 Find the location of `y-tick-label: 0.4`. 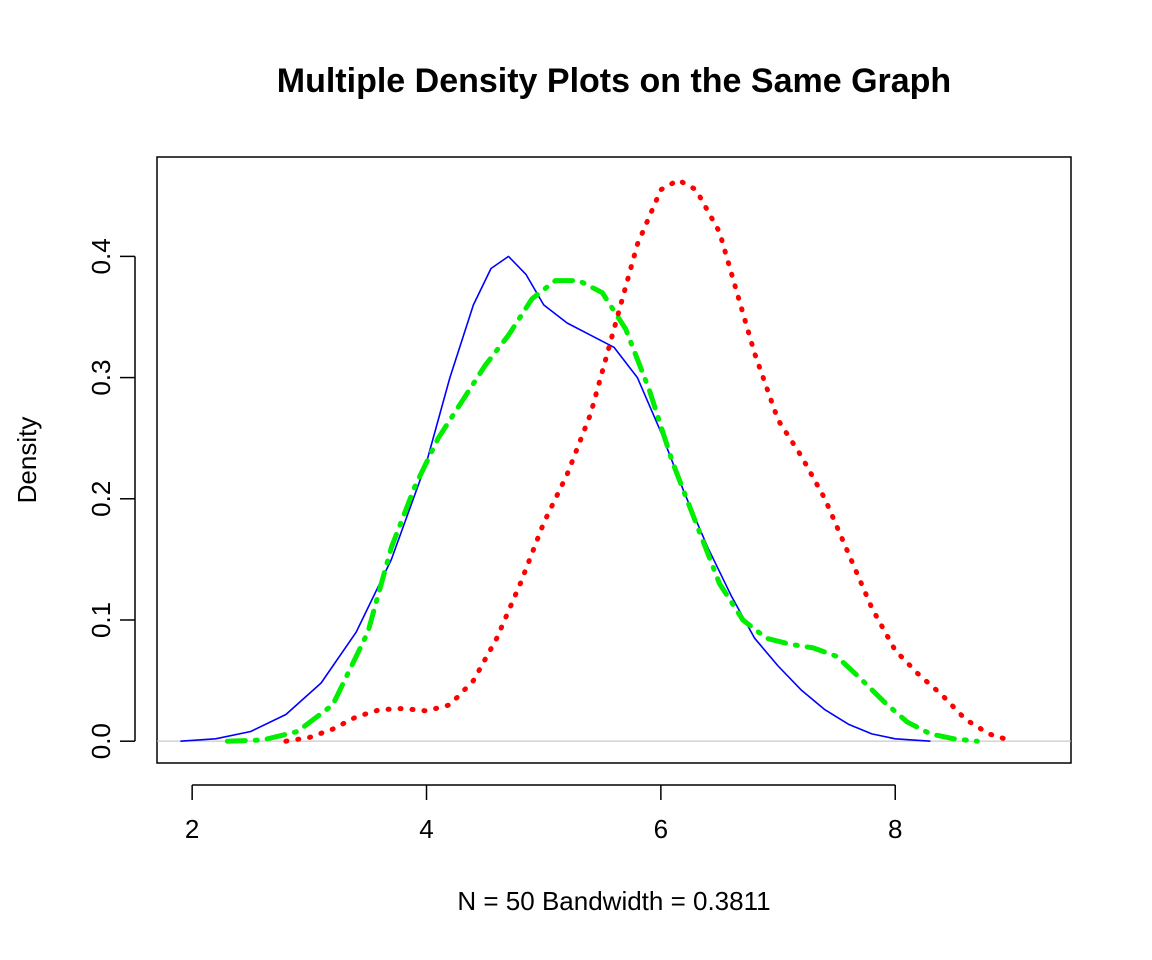

y-tick-label: 0.4 is located at coordinates (101, 256).